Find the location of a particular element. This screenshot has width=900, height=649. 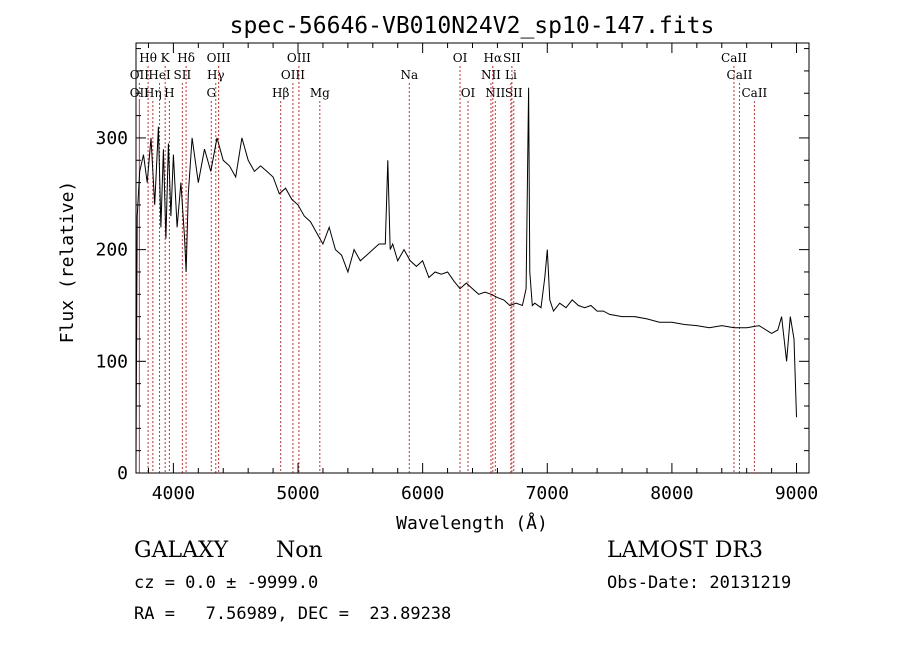

spectral-line-label: Na is located at coordinates (409, 75).